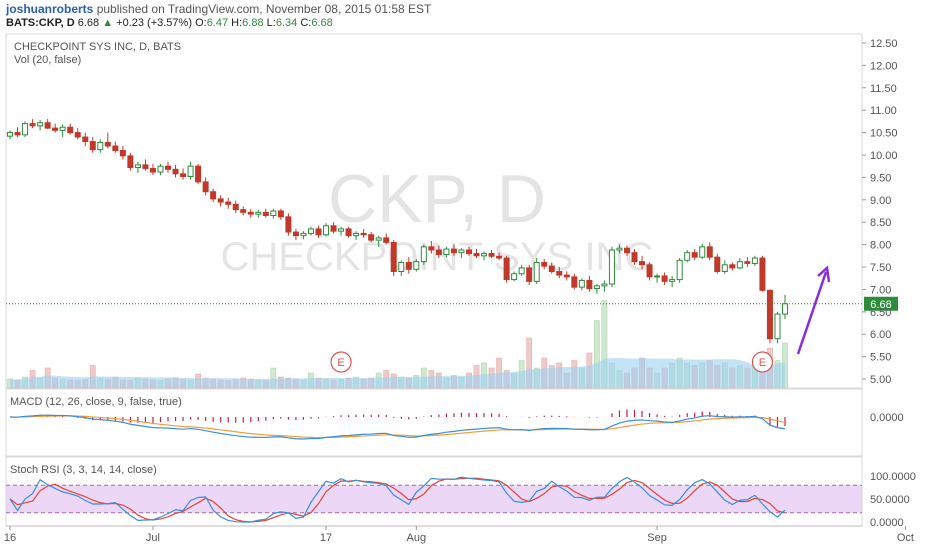 The image size is (932, 550). What do you see at coordinates (437, 199) in the screenshot?
I see `watermark-symbol: CKP, D` at bounding box center [437, 199].